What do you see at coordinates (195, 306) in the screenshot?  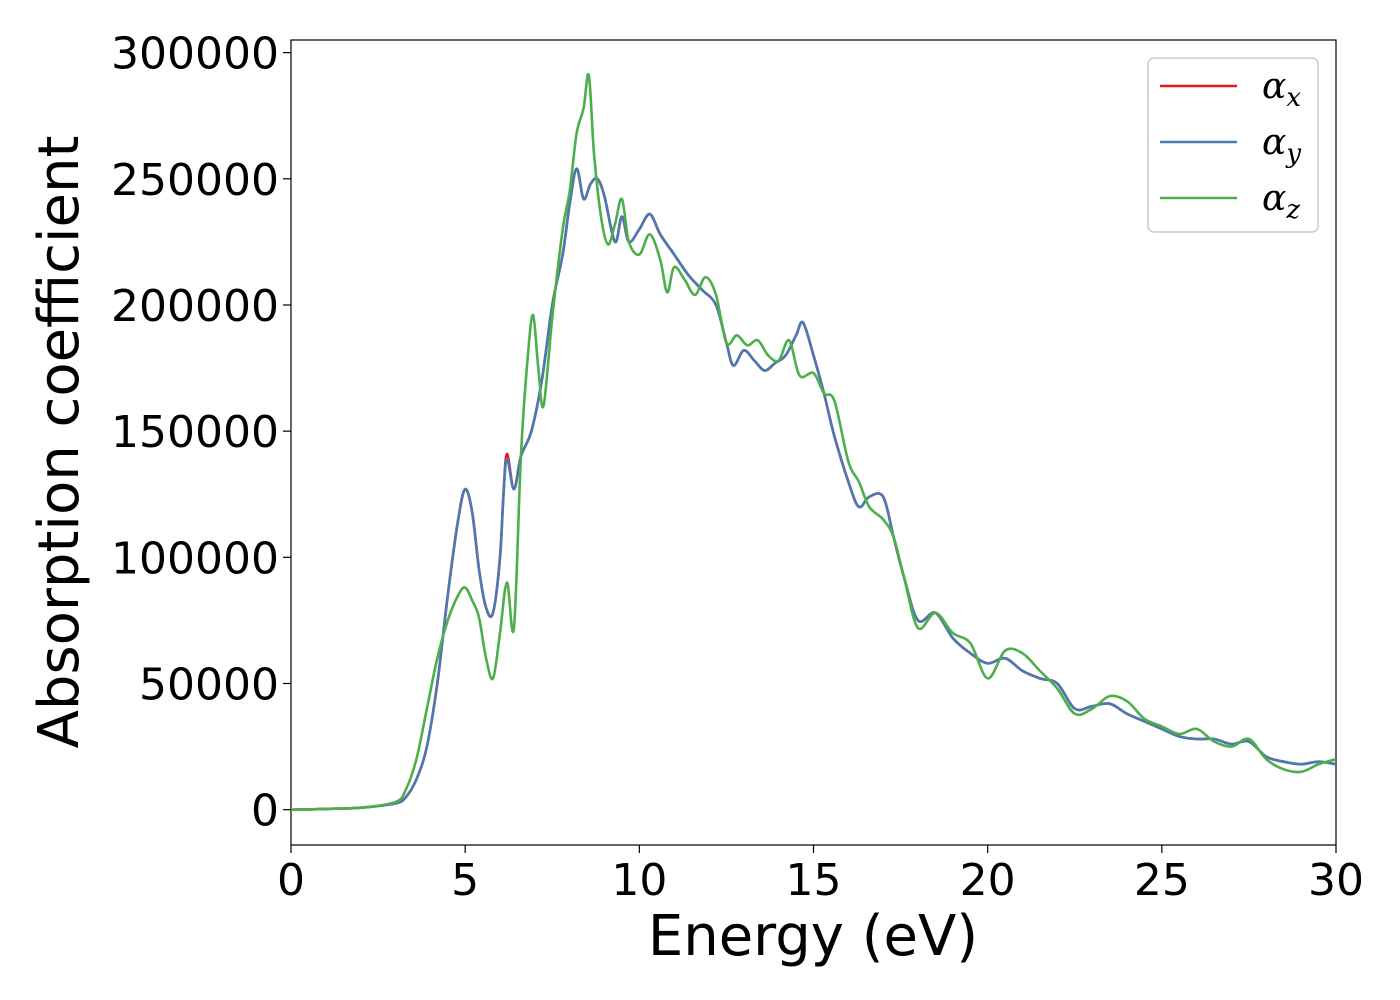 I see `y-tick-label: 200000` at bounding box center [195, 306].